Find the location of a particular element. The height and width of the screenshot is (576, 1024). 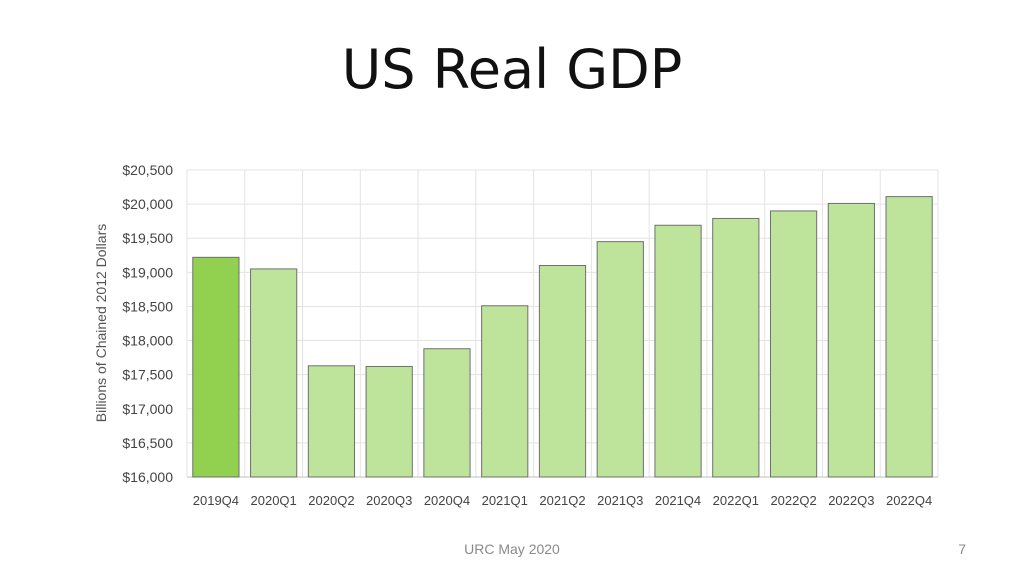

y-tick-label: $19,000 is located at coordinates (147, 272).